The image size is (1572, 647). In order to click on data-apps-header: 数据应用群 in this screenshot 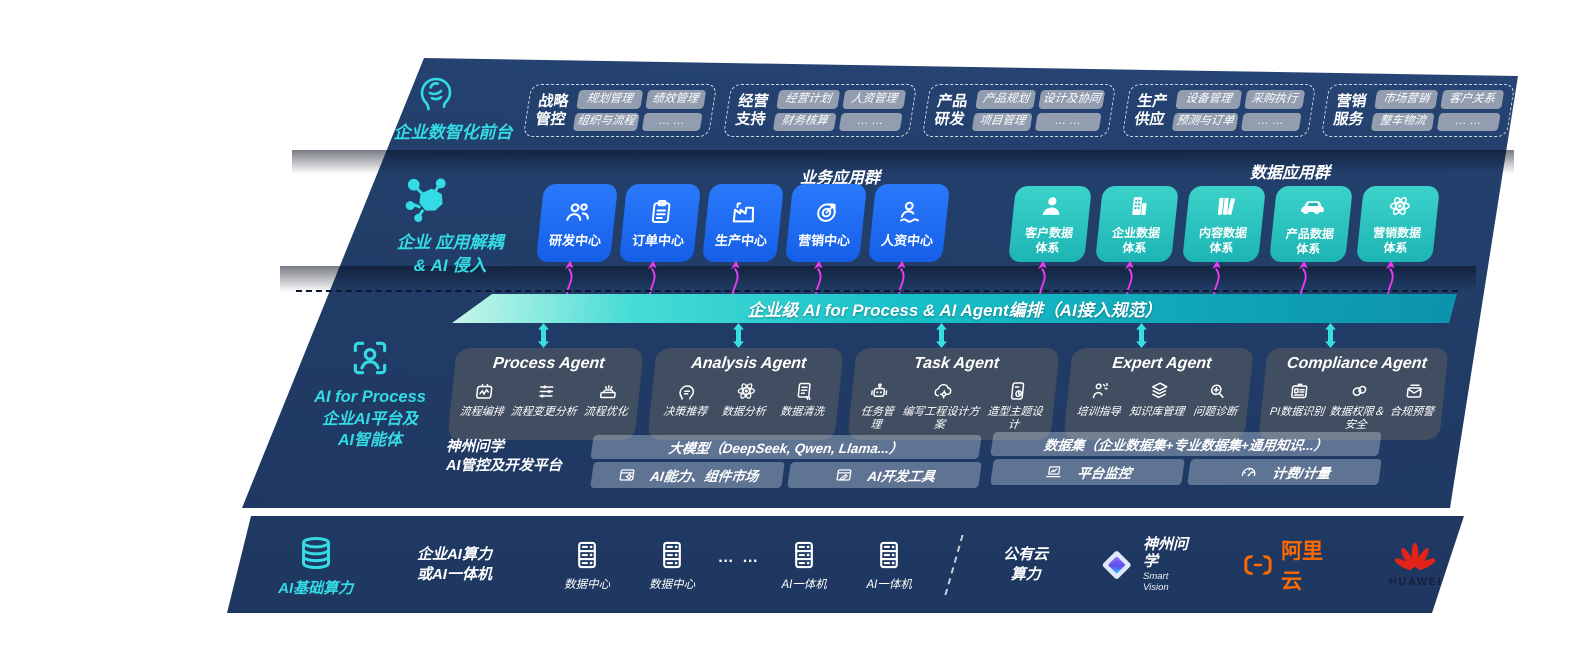, I will do `click(1289, 173)`.